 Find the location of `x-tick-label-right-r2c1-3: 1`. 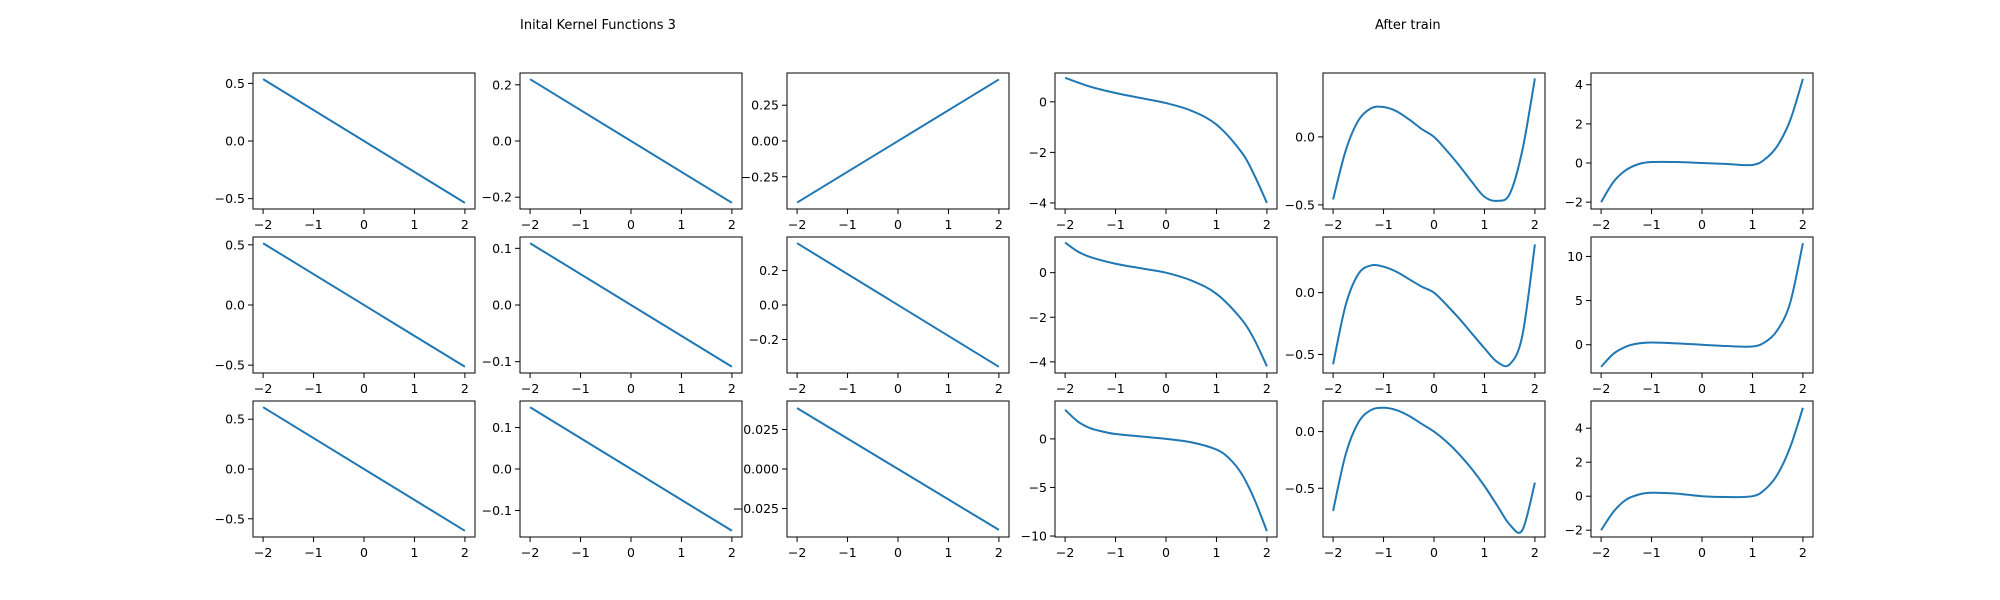

x-tick-label-right-r2c1-3: 1 is located at coordinates (1484, 552).